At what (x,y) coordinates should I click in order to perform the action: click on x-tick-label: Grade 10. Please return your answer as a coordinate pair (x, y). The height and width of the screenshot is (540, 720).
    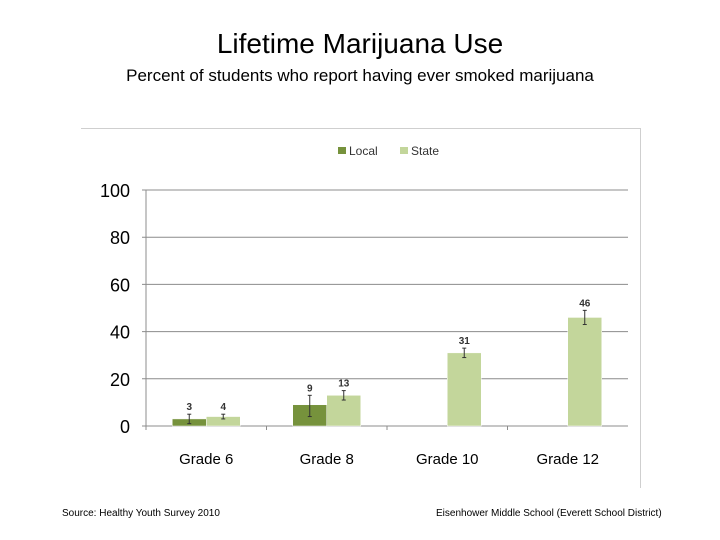
    Looking at the image, I should click on (447, 459).